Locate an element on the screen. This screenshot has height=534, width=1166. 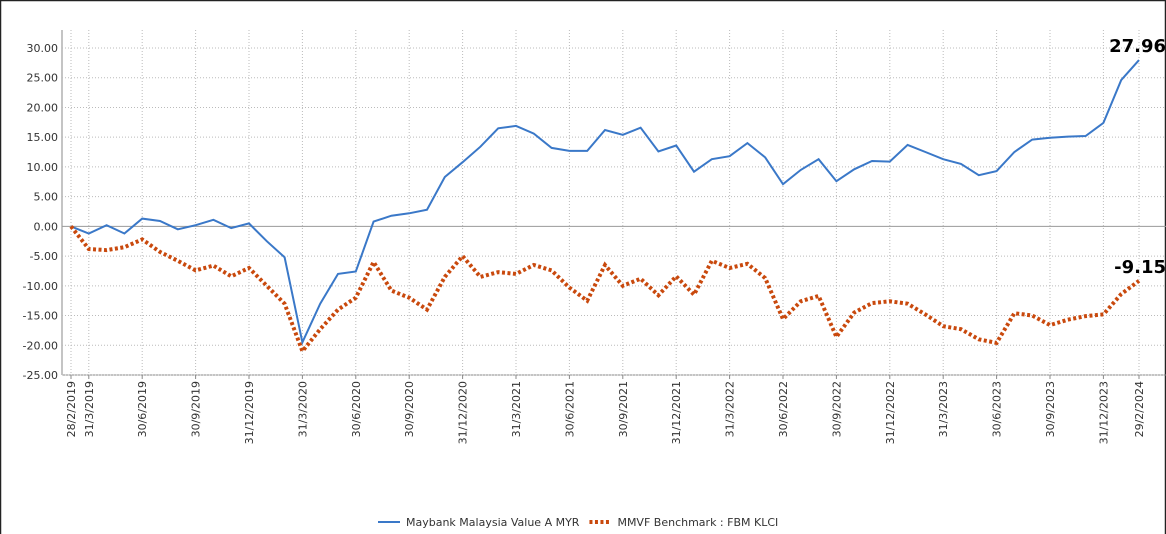
y-tick-label: 0.00 is located at coordinates (46, 226).